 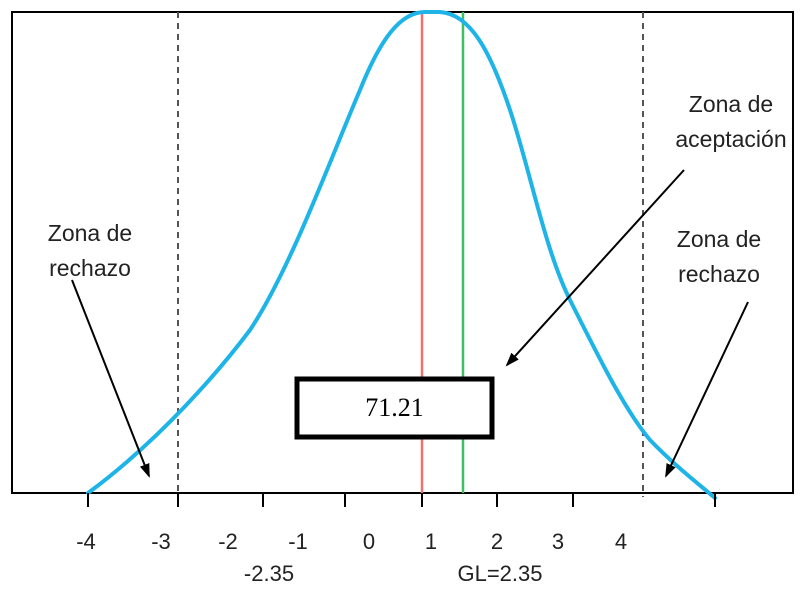 What do you see at coordinates (497, 541) in the screenshot?
I see `tick-label: 2` at bounding box center [497, 541].